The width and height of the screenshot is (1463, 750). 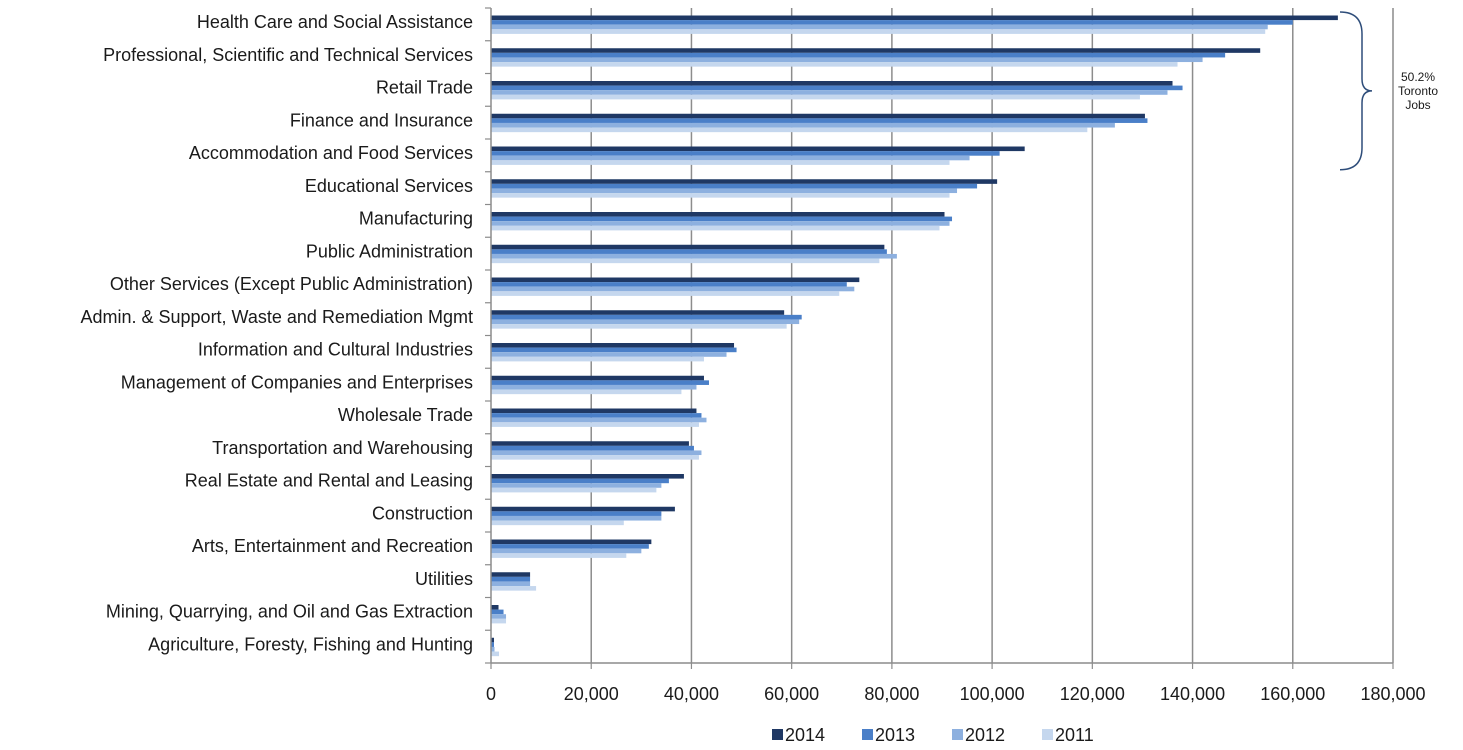 What do you see at coordinates (405, 415) in the screenshot?
I see `category-label: Wholesale Trade` at bounding box center [405, 415].